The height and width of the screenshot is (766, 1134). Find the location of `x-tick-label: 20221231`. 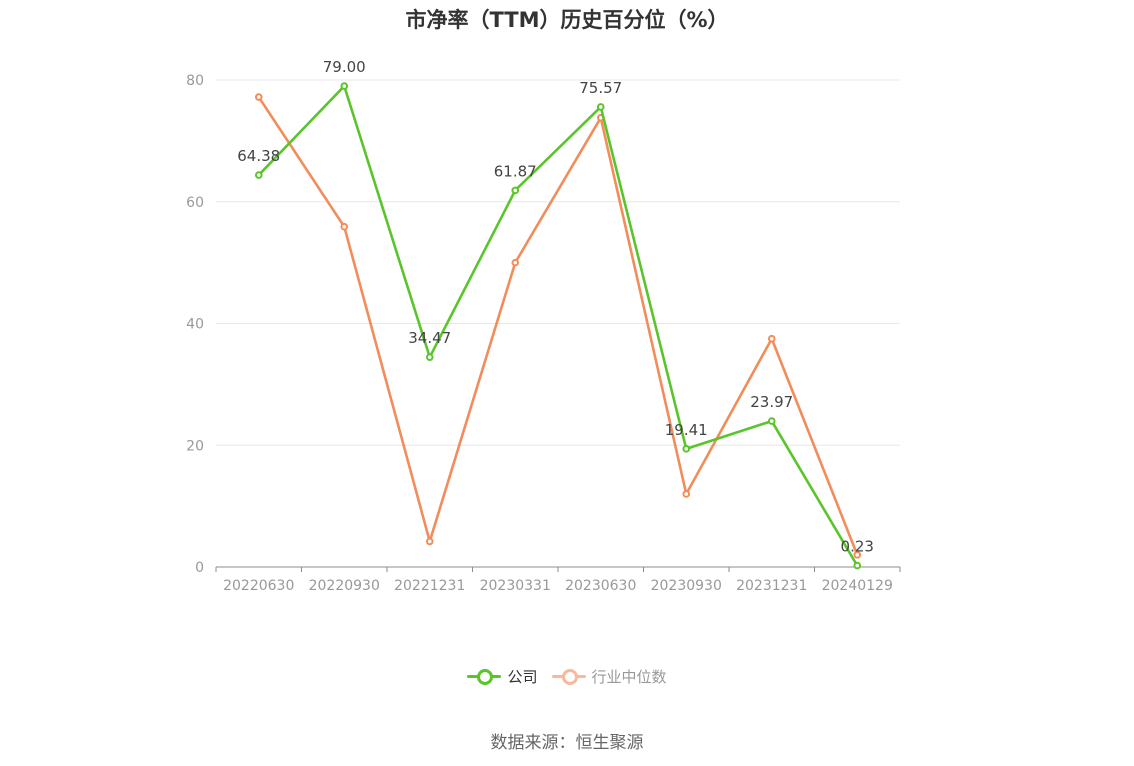

x-tick-label: 20221231 is located at coordinates (429, 586).